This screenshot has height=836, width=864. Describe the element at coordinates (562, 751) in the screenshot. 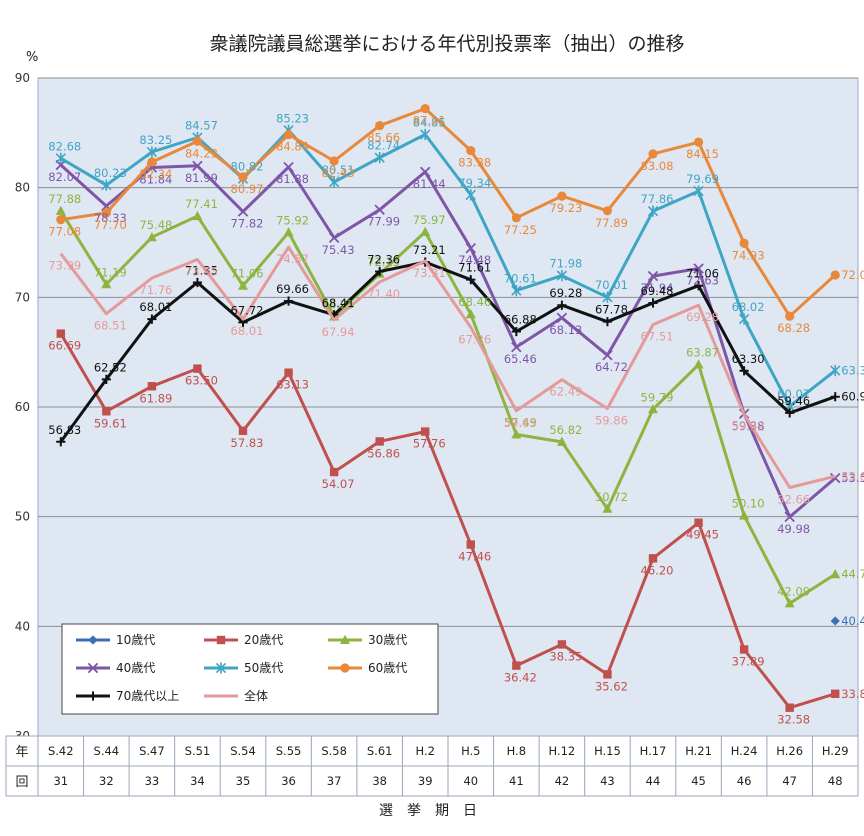

I see `x-tick-label: H.12` at that location.